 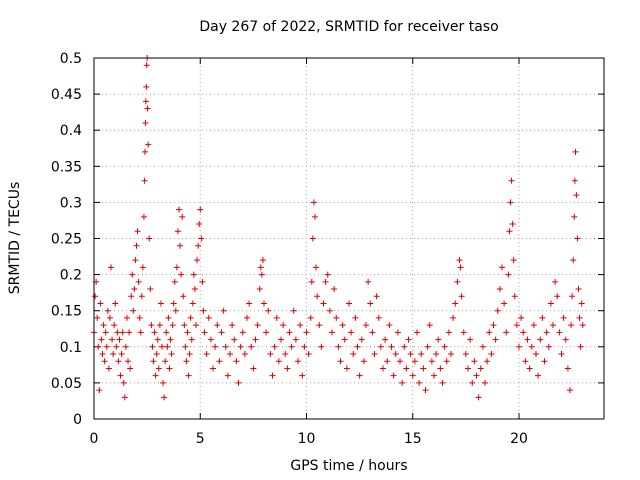 What do you see at coordinates (15, 238) in the screenshot?
I see `y-axis-title: SRMTID / TECUs` at bounding box center [15, 238].